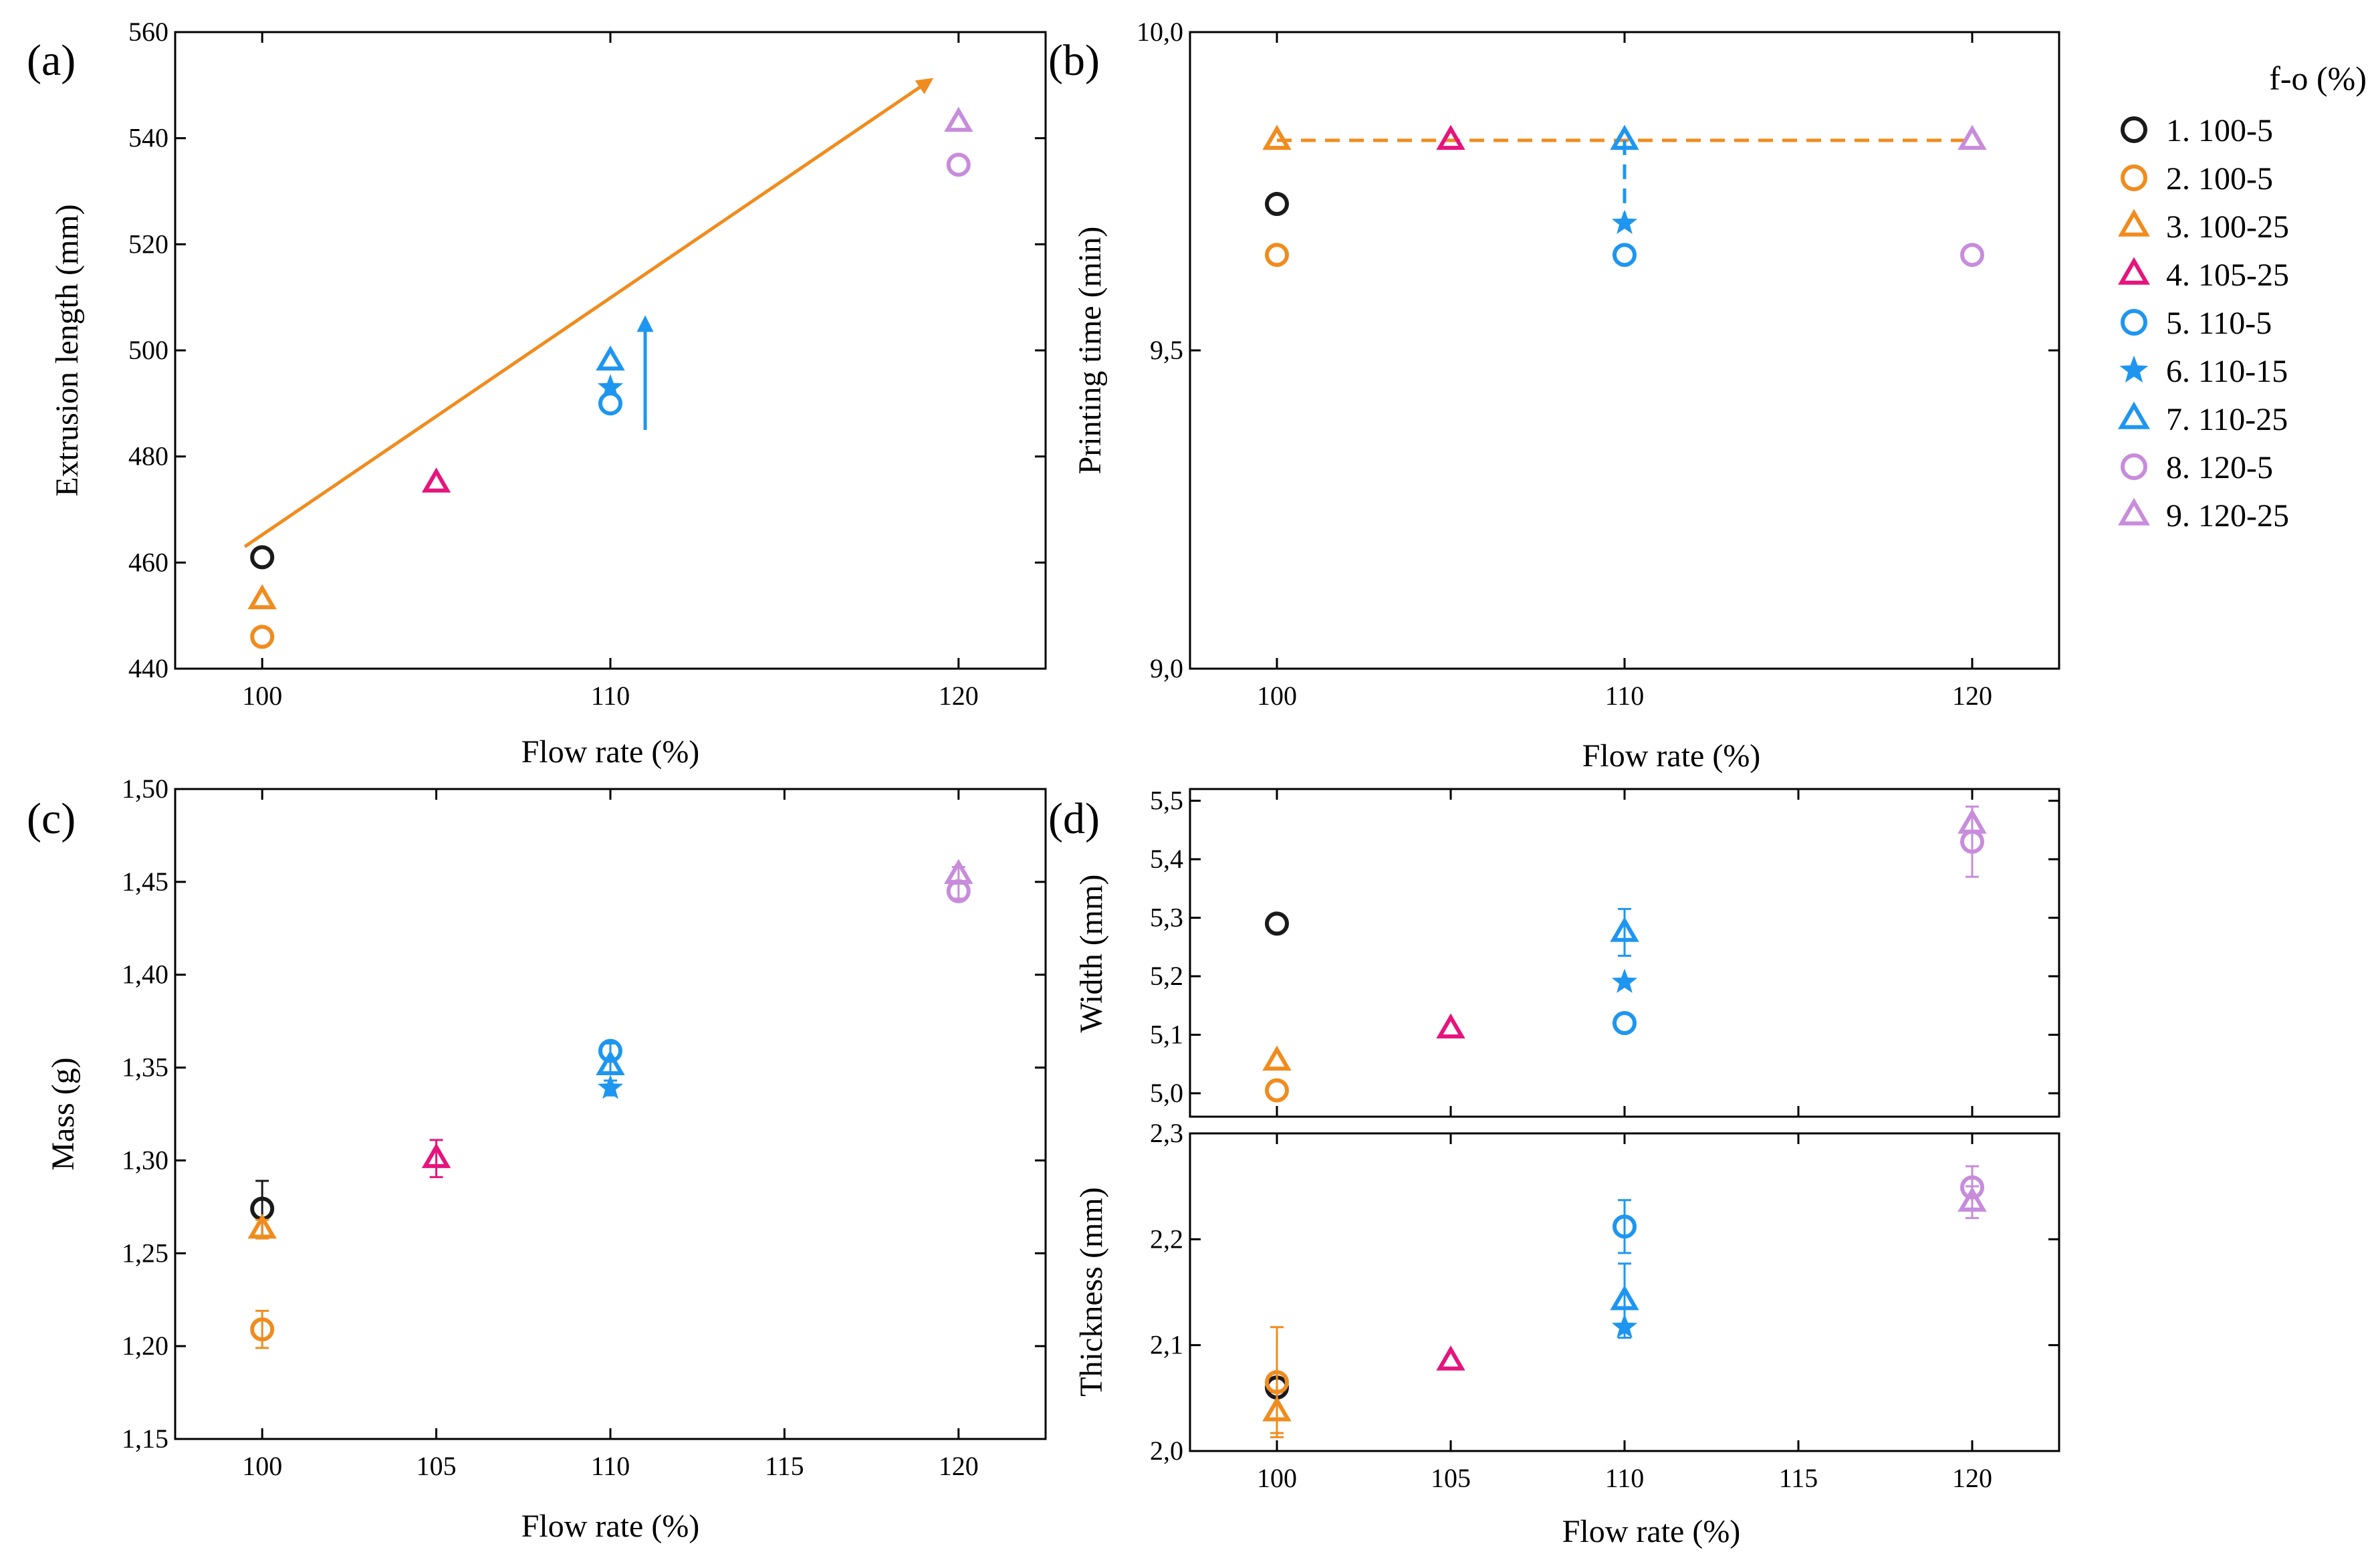 This screenshot has height=1560, width=2380. What do you see at coordinates (145, 1346) in the screenshot?
I see `ytick-label: 1,20` at bounding box center [145, 1346].